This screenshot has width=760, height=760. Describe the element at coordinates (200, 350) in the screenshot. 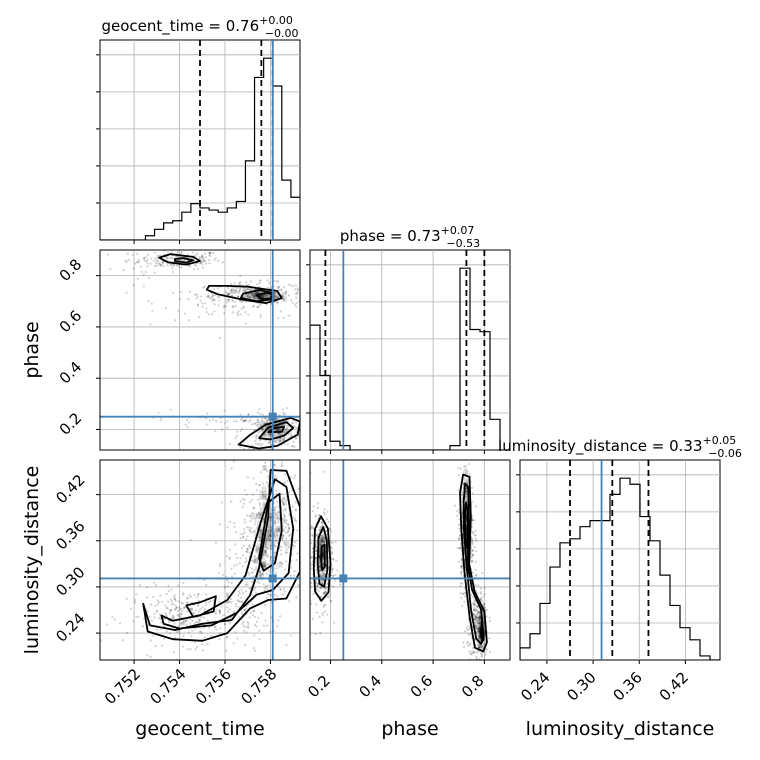

I see `panel-frame` at that location.